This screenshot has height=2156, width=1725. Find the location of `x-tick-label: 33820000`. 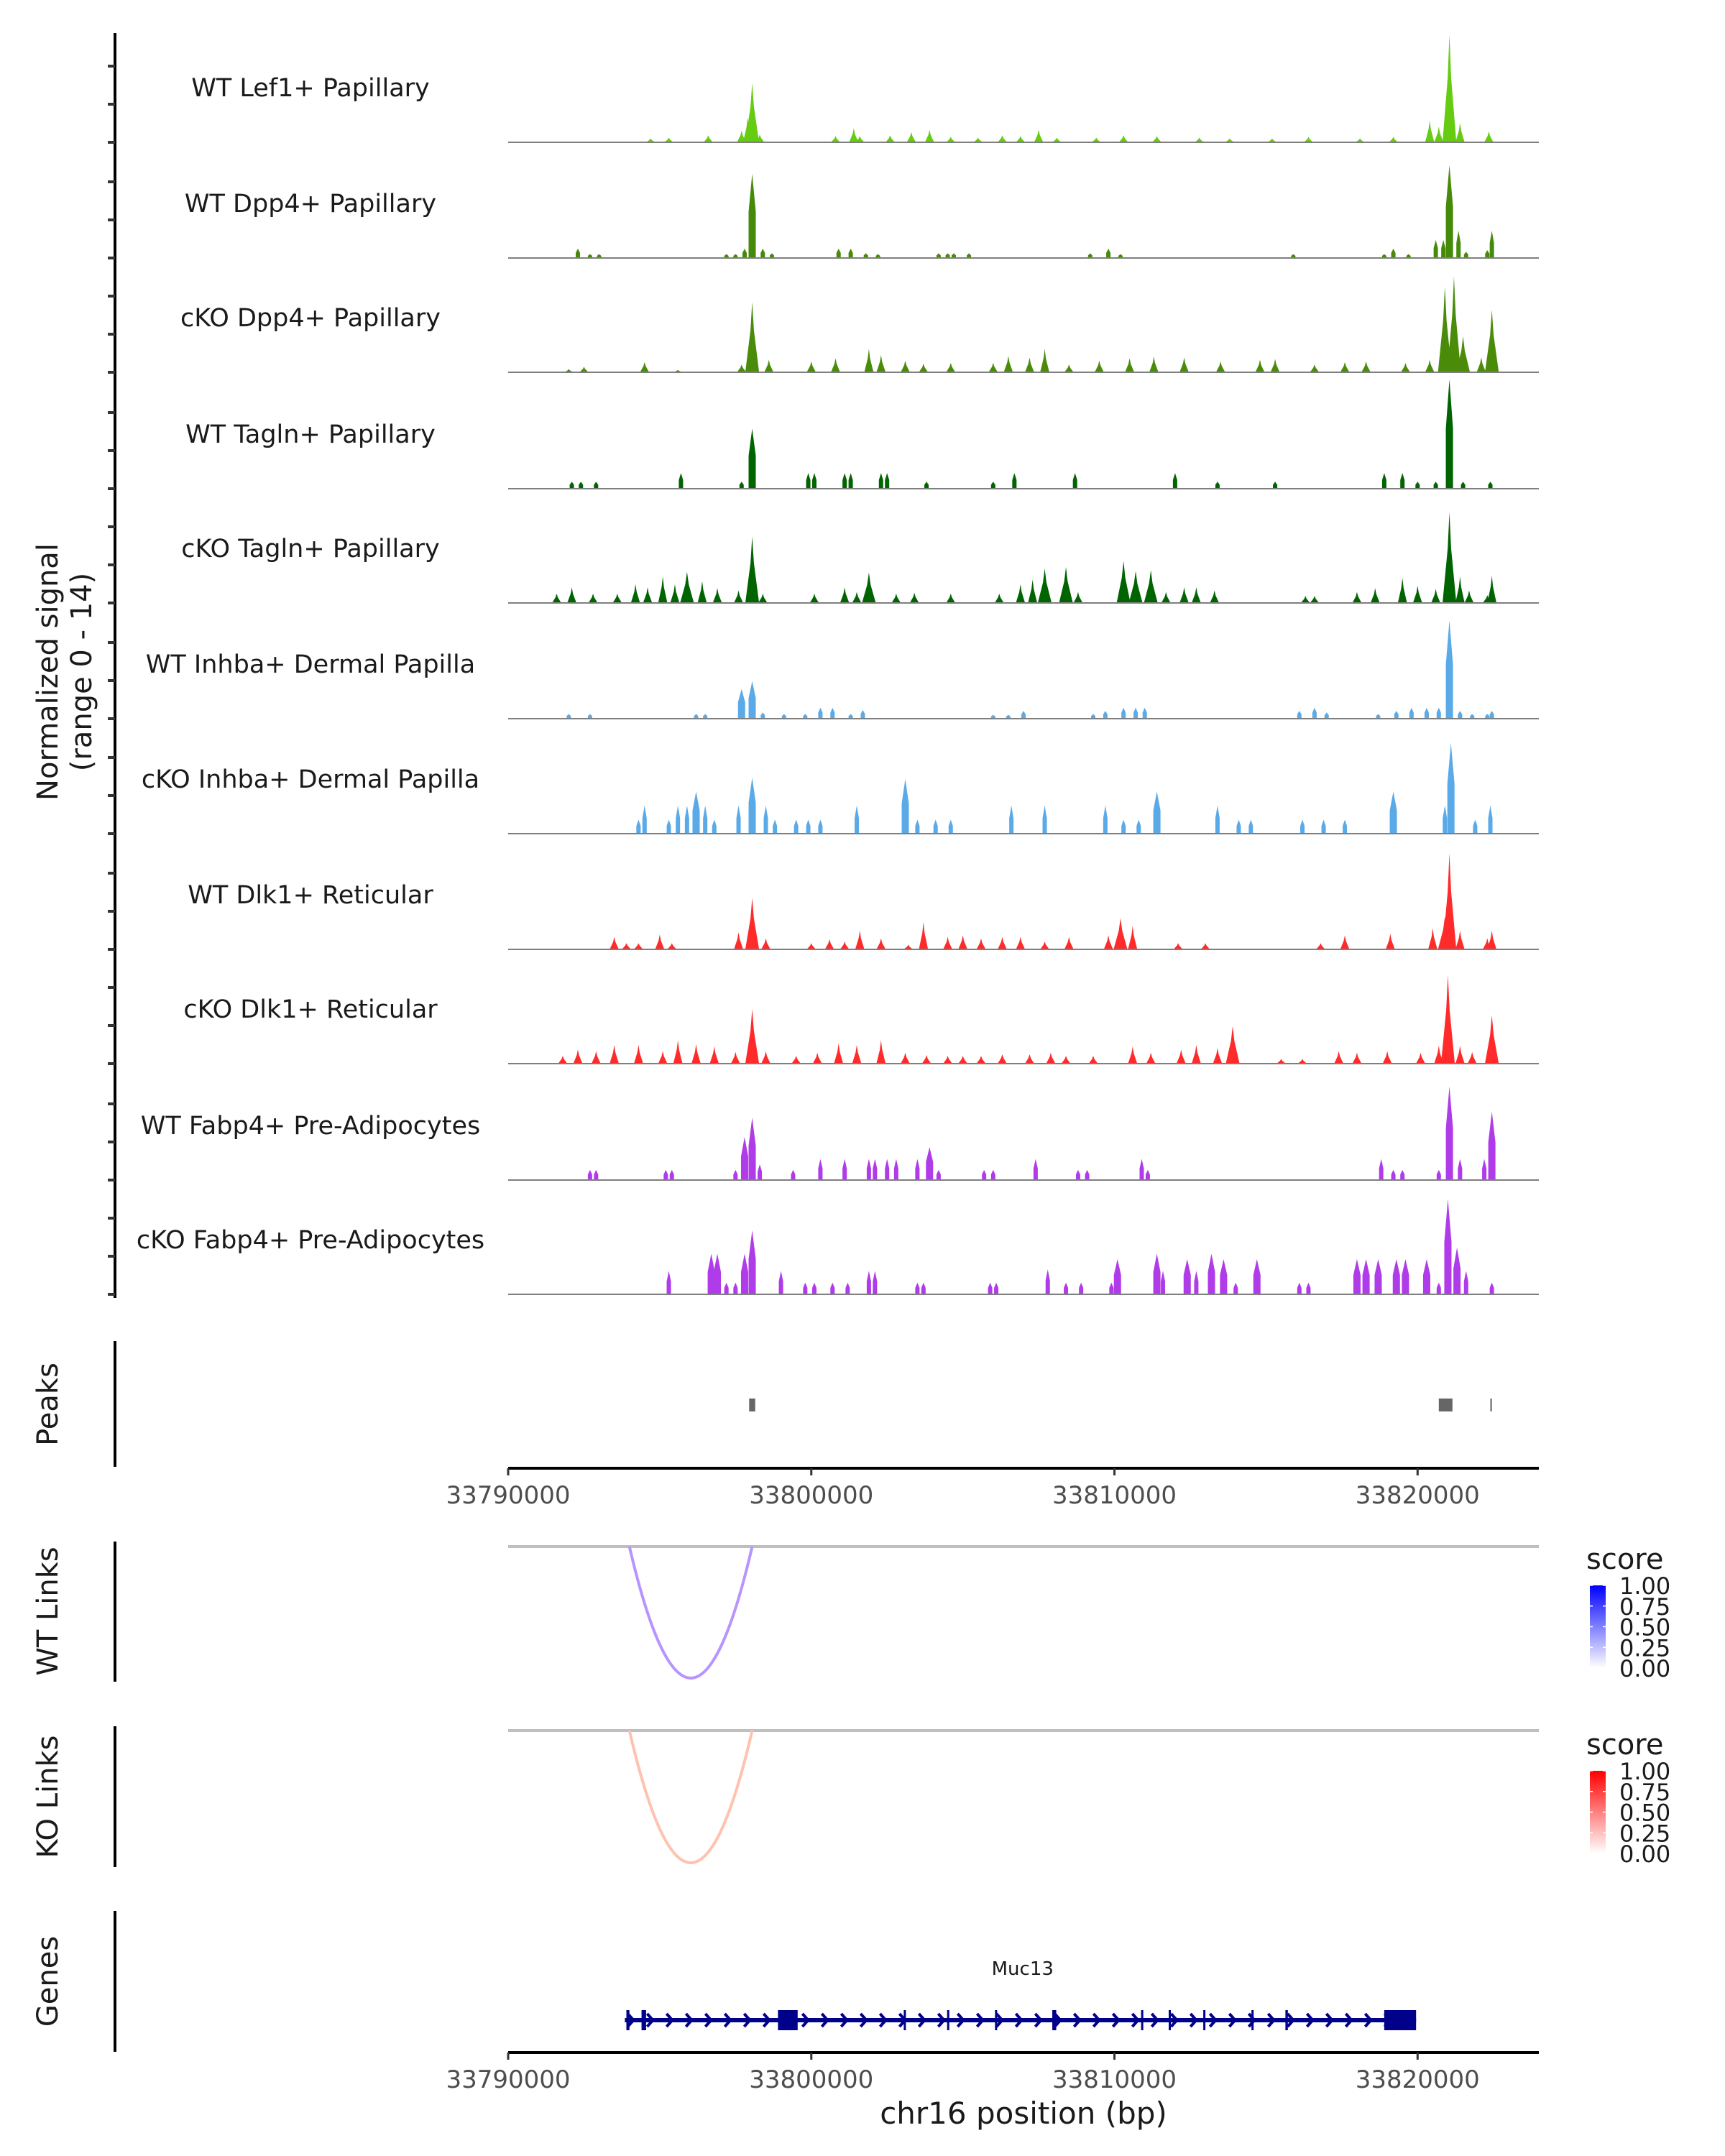

x-tick-label: 33820000 is located at coordinates (1418, 2079).